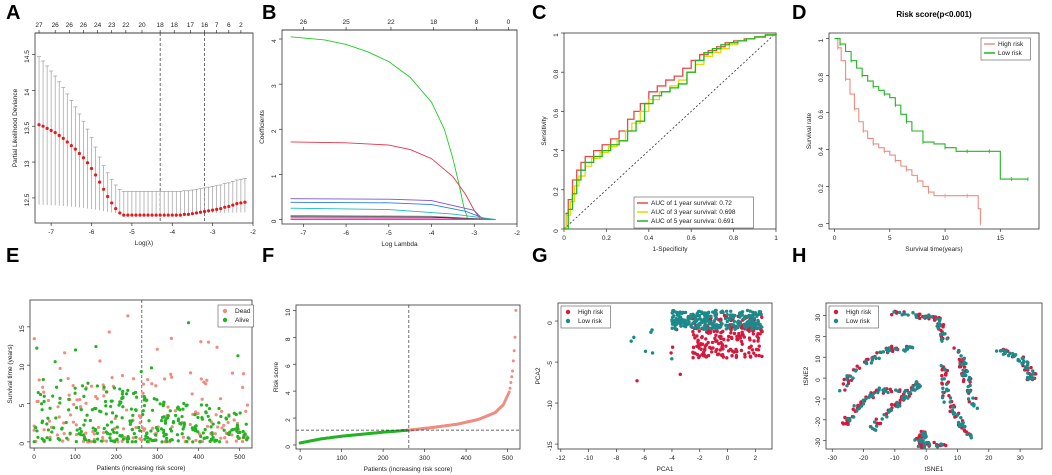  Describe the element at coordinates (141, 468) in the screenshot. I see `x-axis-label: Patients (increasing risk score)` at that location.